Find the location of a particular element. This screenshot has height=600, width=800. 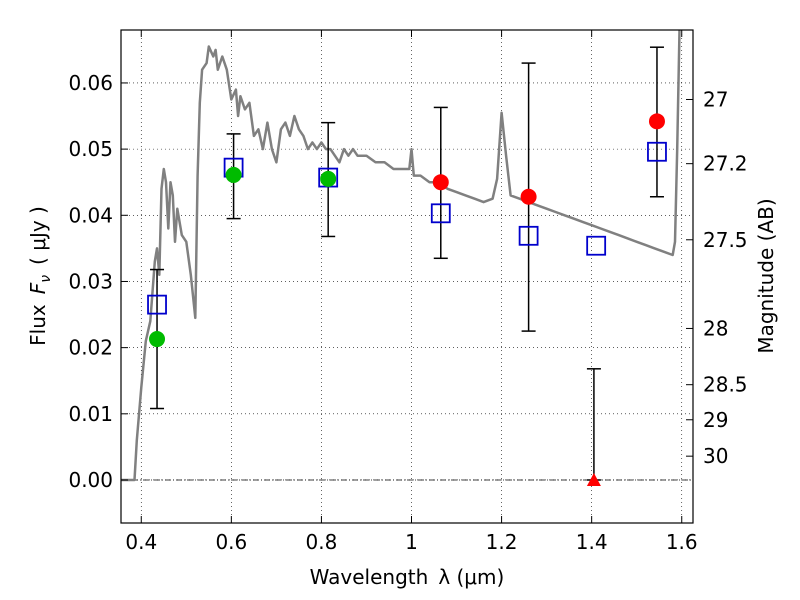

y-axis-symbol: F is located at coordinates (38, 288).